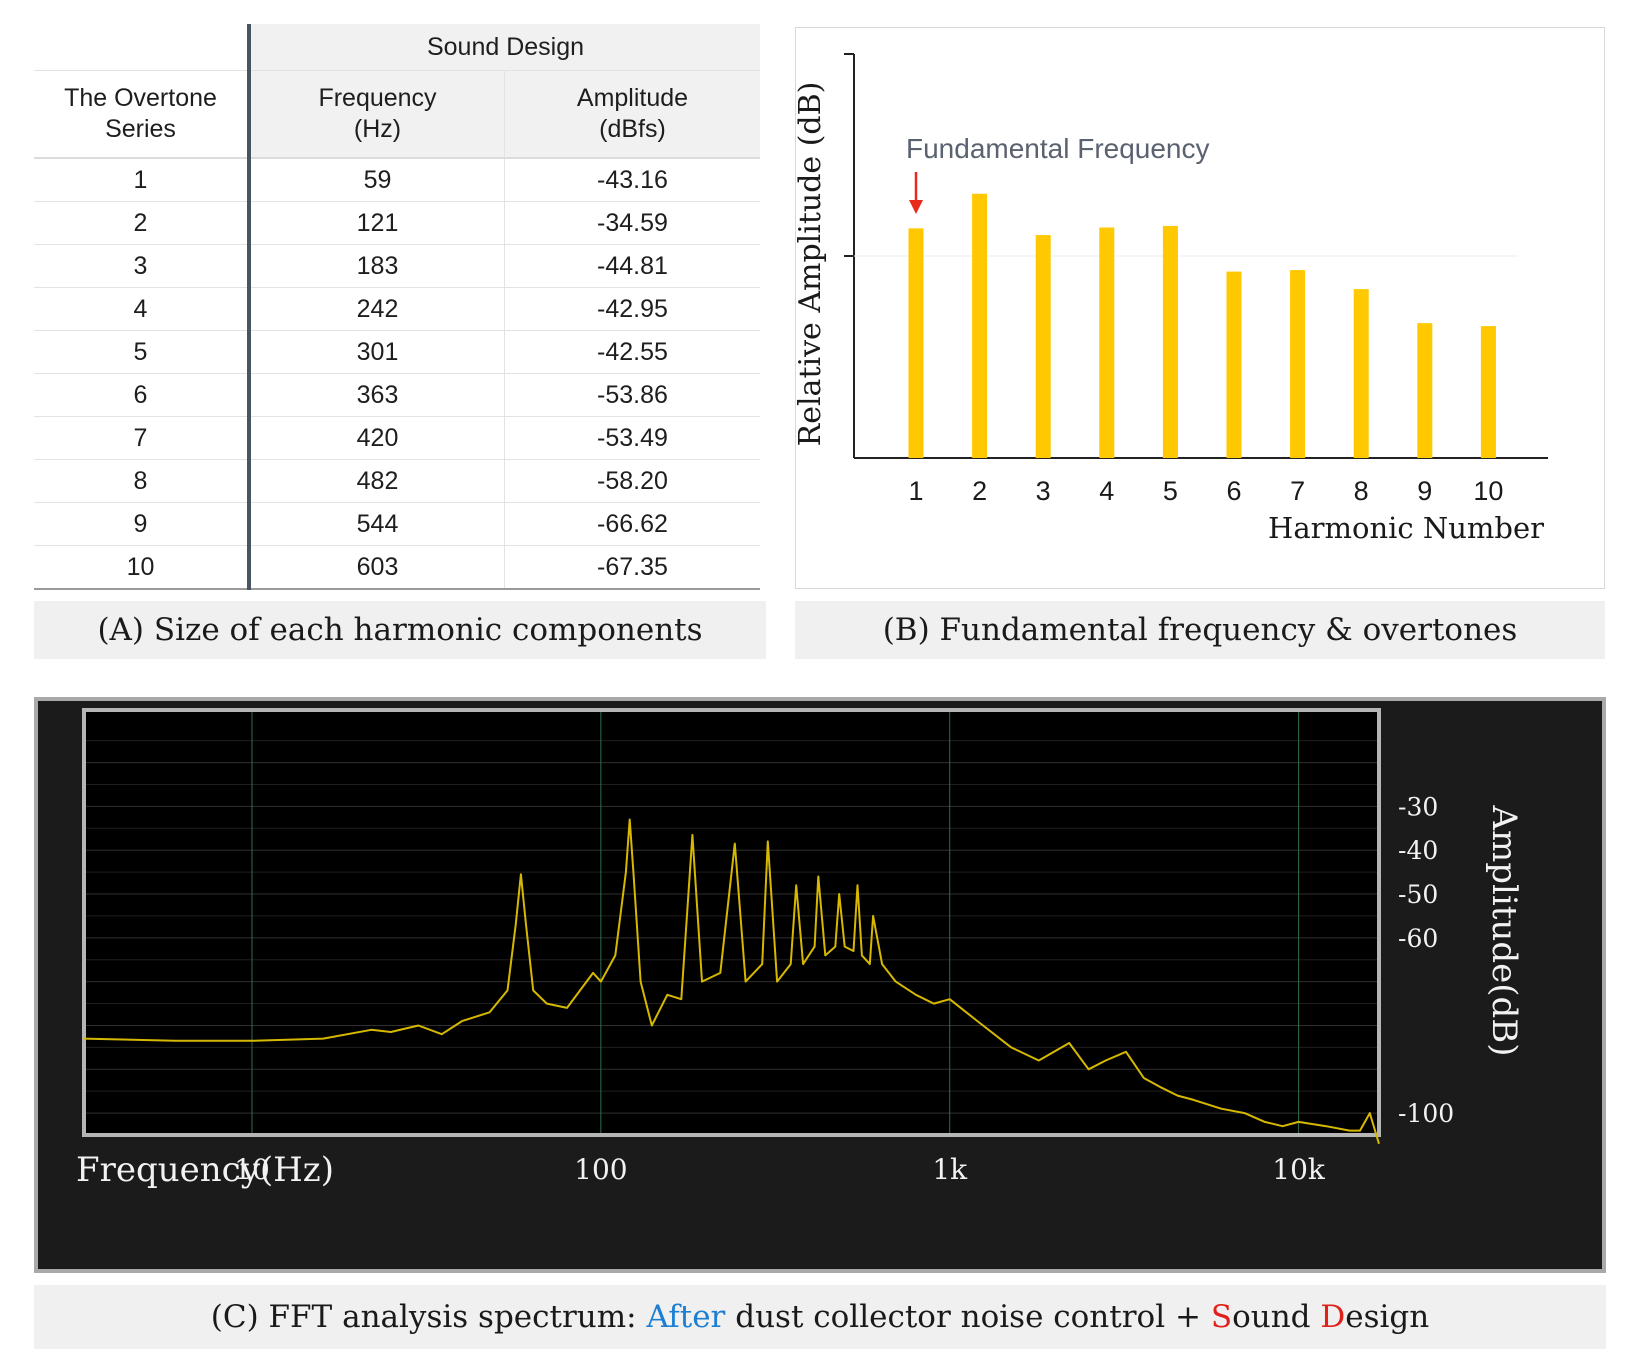 Image resolution: width=1632 pixels, height=1363 pixels. Describe the element at coordinates (600, 1169) in the screenshot. I see `x-tick-label: 100` at that location.